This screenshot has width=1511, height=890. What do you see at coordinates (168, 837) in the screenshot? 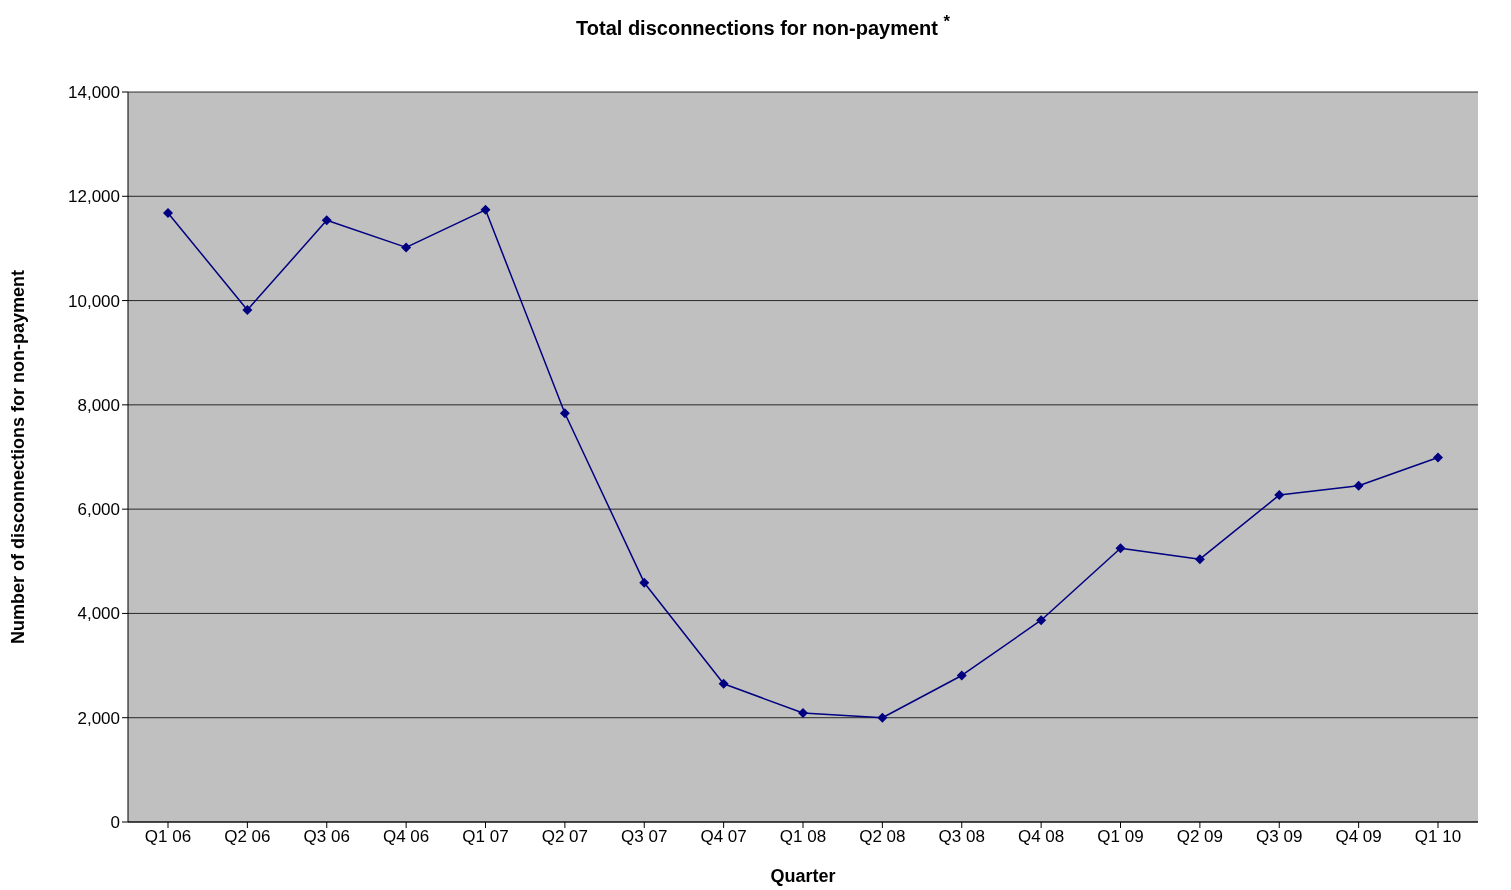
I see `x-tick-label: Q1 06` at bounding box center [168, 837].